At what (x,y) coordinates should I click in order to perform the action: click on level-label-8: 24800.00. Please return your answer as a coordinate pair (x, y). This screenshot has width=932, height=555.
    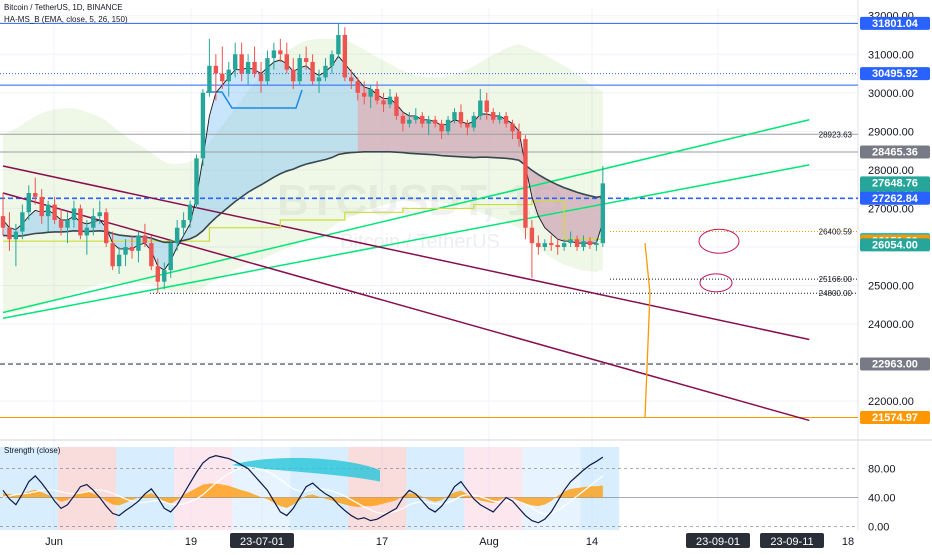
    Looking at the image, I should click on (836, 293).